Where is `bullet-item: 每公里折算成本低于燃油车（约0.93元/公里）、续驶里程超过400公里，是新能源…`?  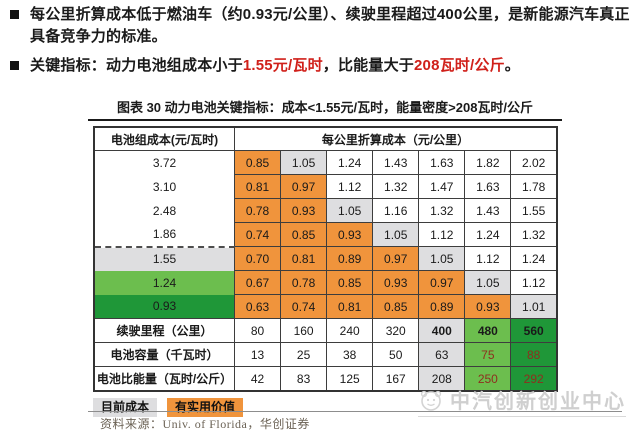
bullet-item: 每公里折算成本低于燃油车（约0.93元/公里）、续驶里程超过400公里，是新能源… is located at coordinates (321, 26).